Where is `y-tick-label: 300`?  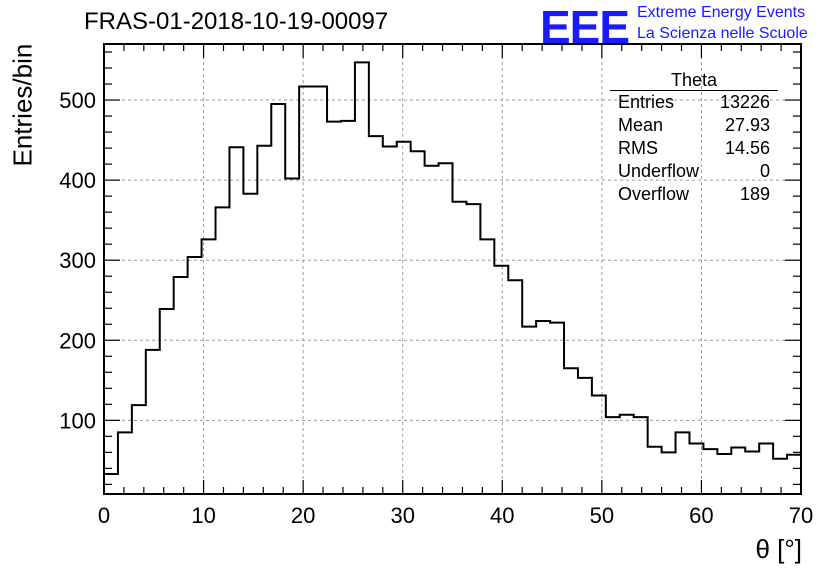
y-tick-label: 300 is located at coordinates (77, 260).